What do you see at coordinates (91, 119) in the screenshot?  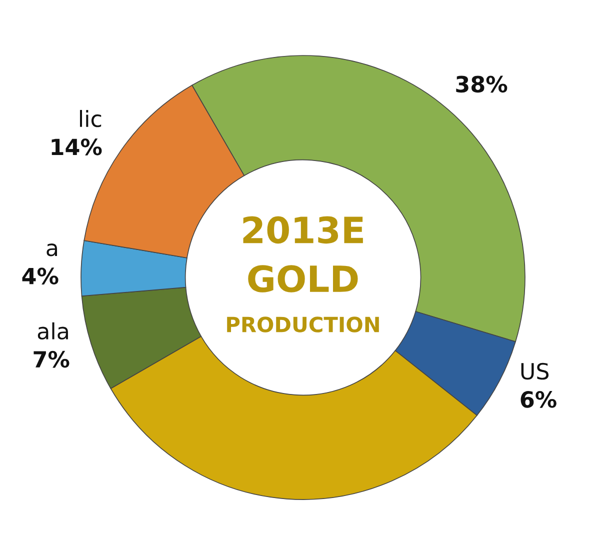 I see `slice-label: lic` at bounding box center [91, 119].